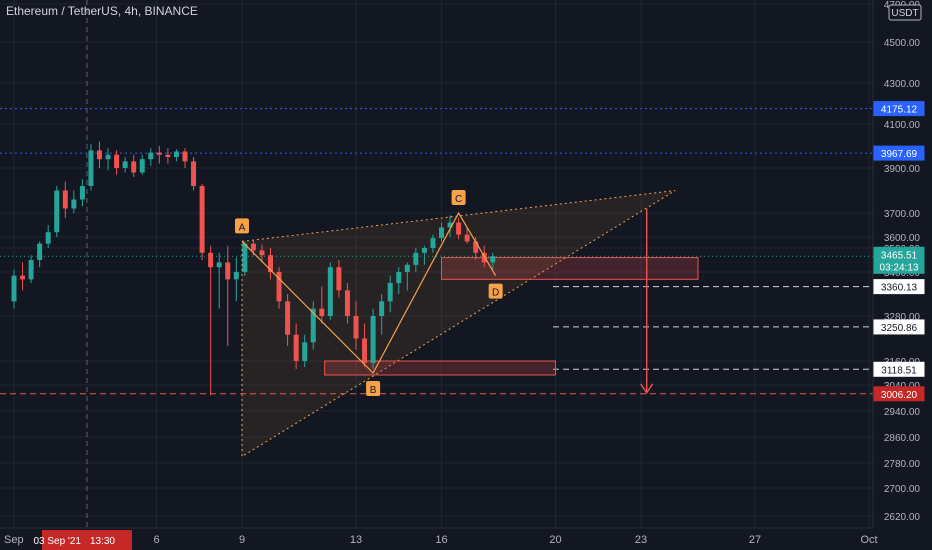 Image resolution: width=932 pixels, height=550 pixels. Describe the element at coordinates (14, 540) in the screenshot. I see `x-tick-label: Sep` at that location.